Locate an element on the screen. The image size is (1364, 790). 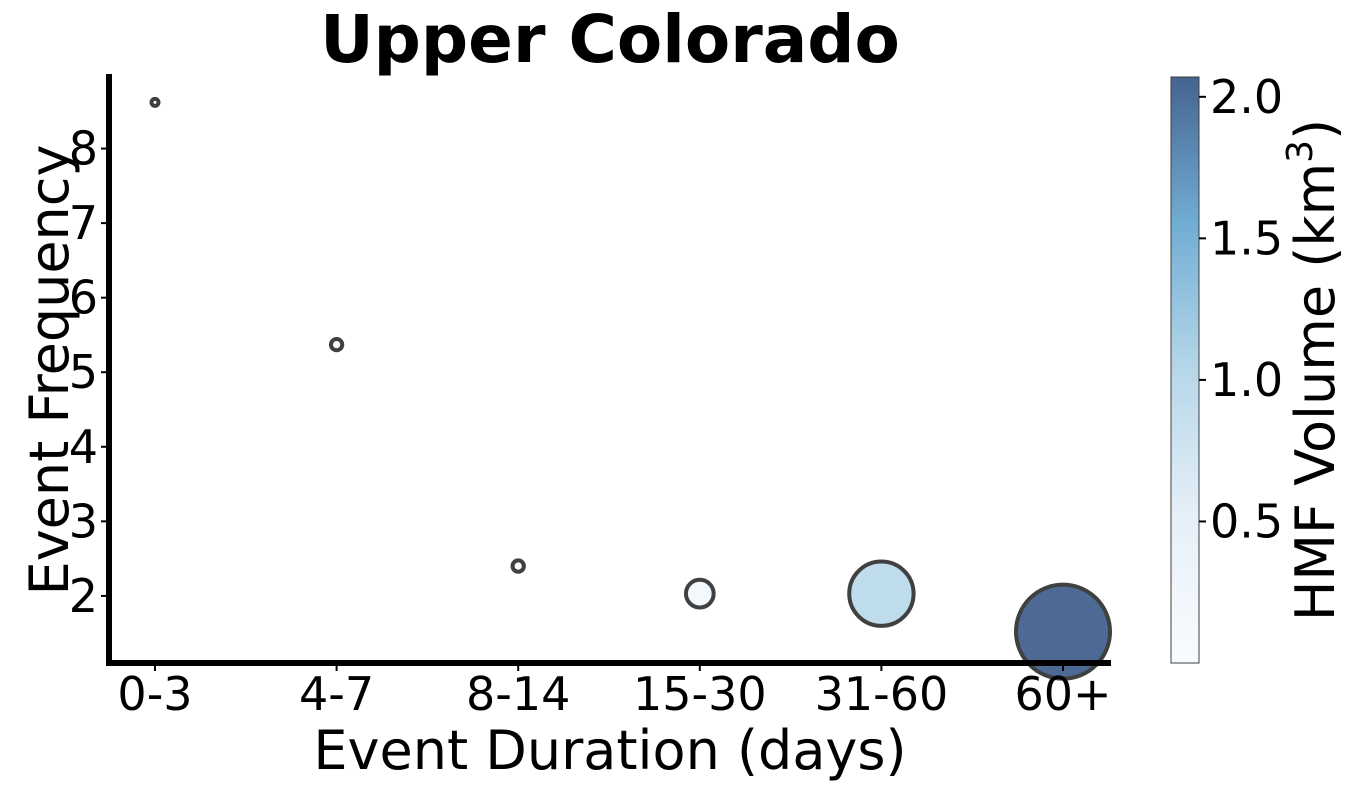
y-tick-label: 7 is located at coordinates (83, 223).